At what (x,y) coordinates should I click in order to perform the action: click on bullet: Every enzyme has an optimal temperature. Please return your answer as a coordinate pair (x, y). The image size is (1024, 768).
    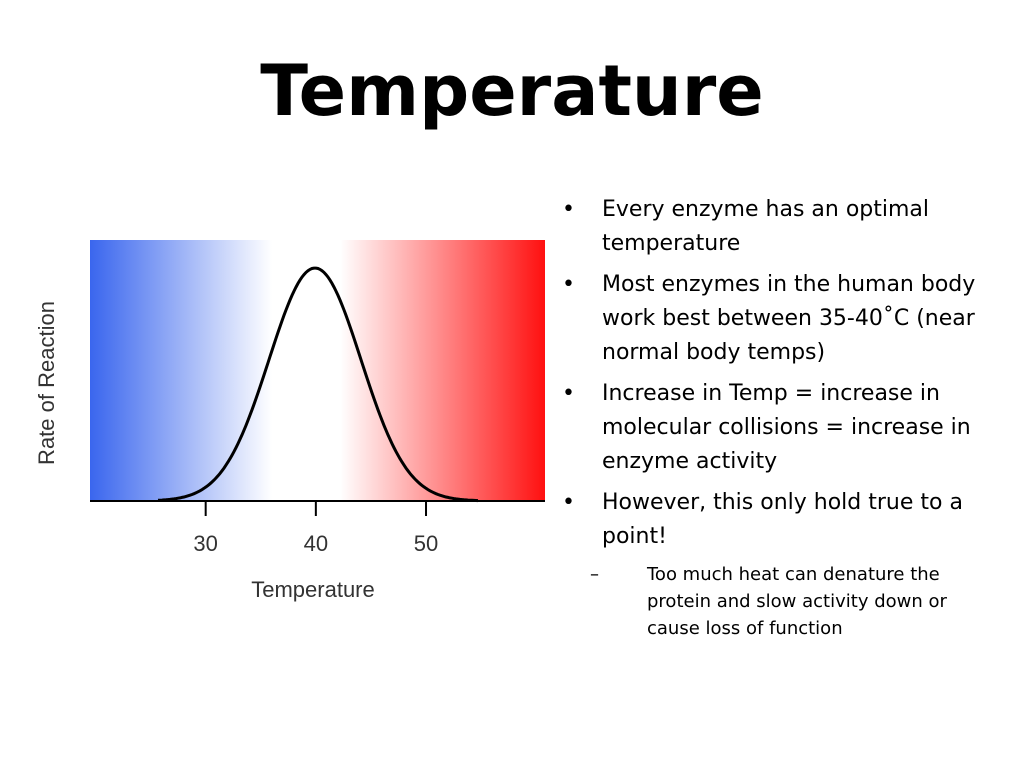
    Looking at the image, I should click on (775, 227).